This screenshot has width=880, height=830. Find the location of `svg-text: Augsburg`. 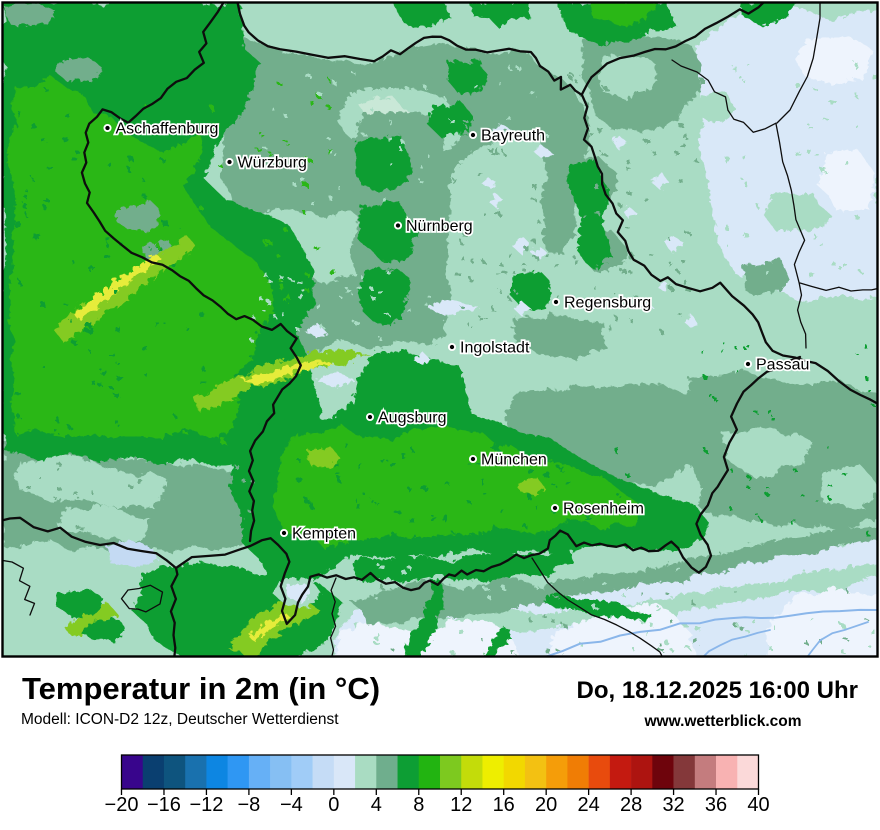

svg-text: Augsburg is located at coordinates (412, 418).